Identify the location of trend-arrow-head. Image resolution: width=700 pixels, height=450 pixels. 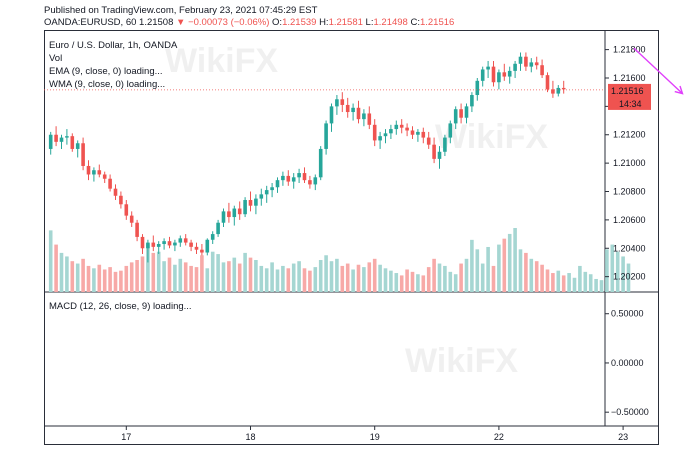
(679, 90).